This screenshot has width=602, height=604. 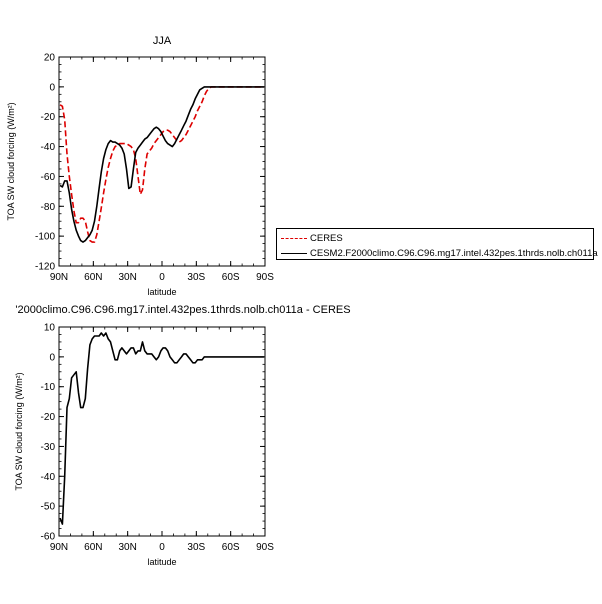 I want to click on plot-frame, so click(x=162, y=431).